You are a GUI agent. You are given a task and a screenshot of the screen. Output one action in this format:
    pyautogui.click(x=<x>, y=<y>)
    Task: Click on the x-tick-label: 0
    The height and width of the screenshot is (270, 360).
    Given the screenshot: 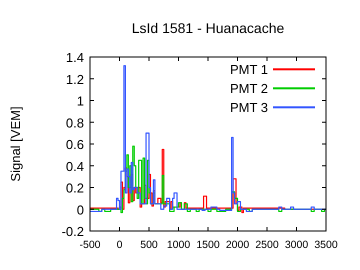 What is the action you would take?
    pyautogui.click(x=119, y=245)
    